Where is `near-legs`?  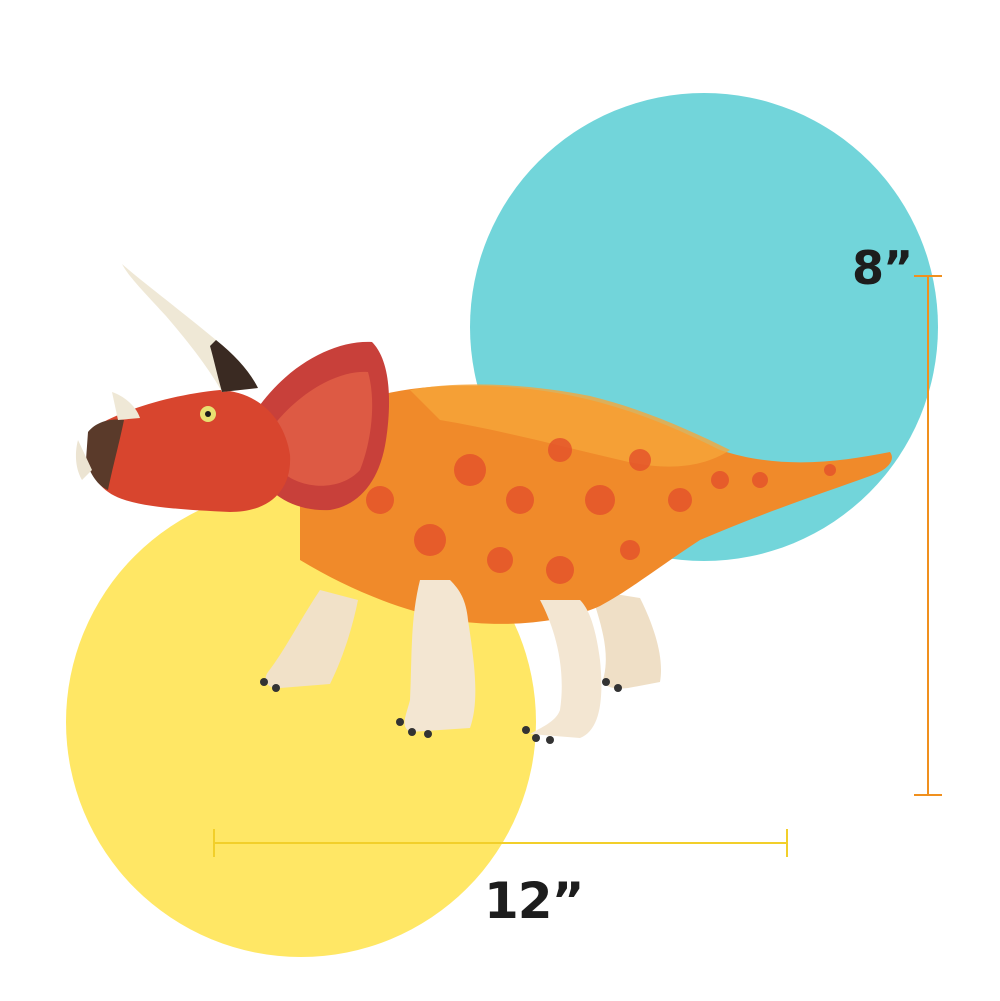 near-legs is located at coordinates (441, 662).